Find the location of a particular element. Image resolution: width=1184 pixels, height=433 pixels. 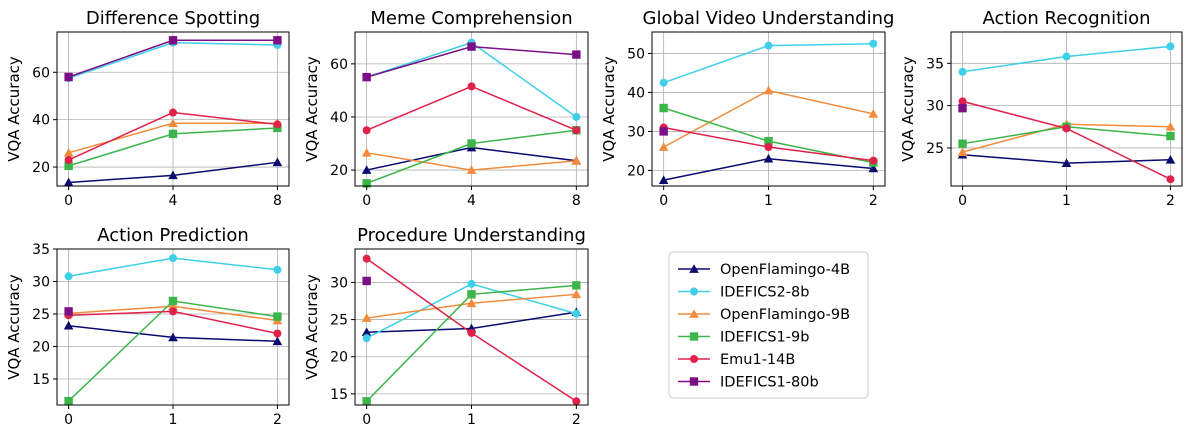

panel-title: Action Prediction is located at coordinates (173, 235).